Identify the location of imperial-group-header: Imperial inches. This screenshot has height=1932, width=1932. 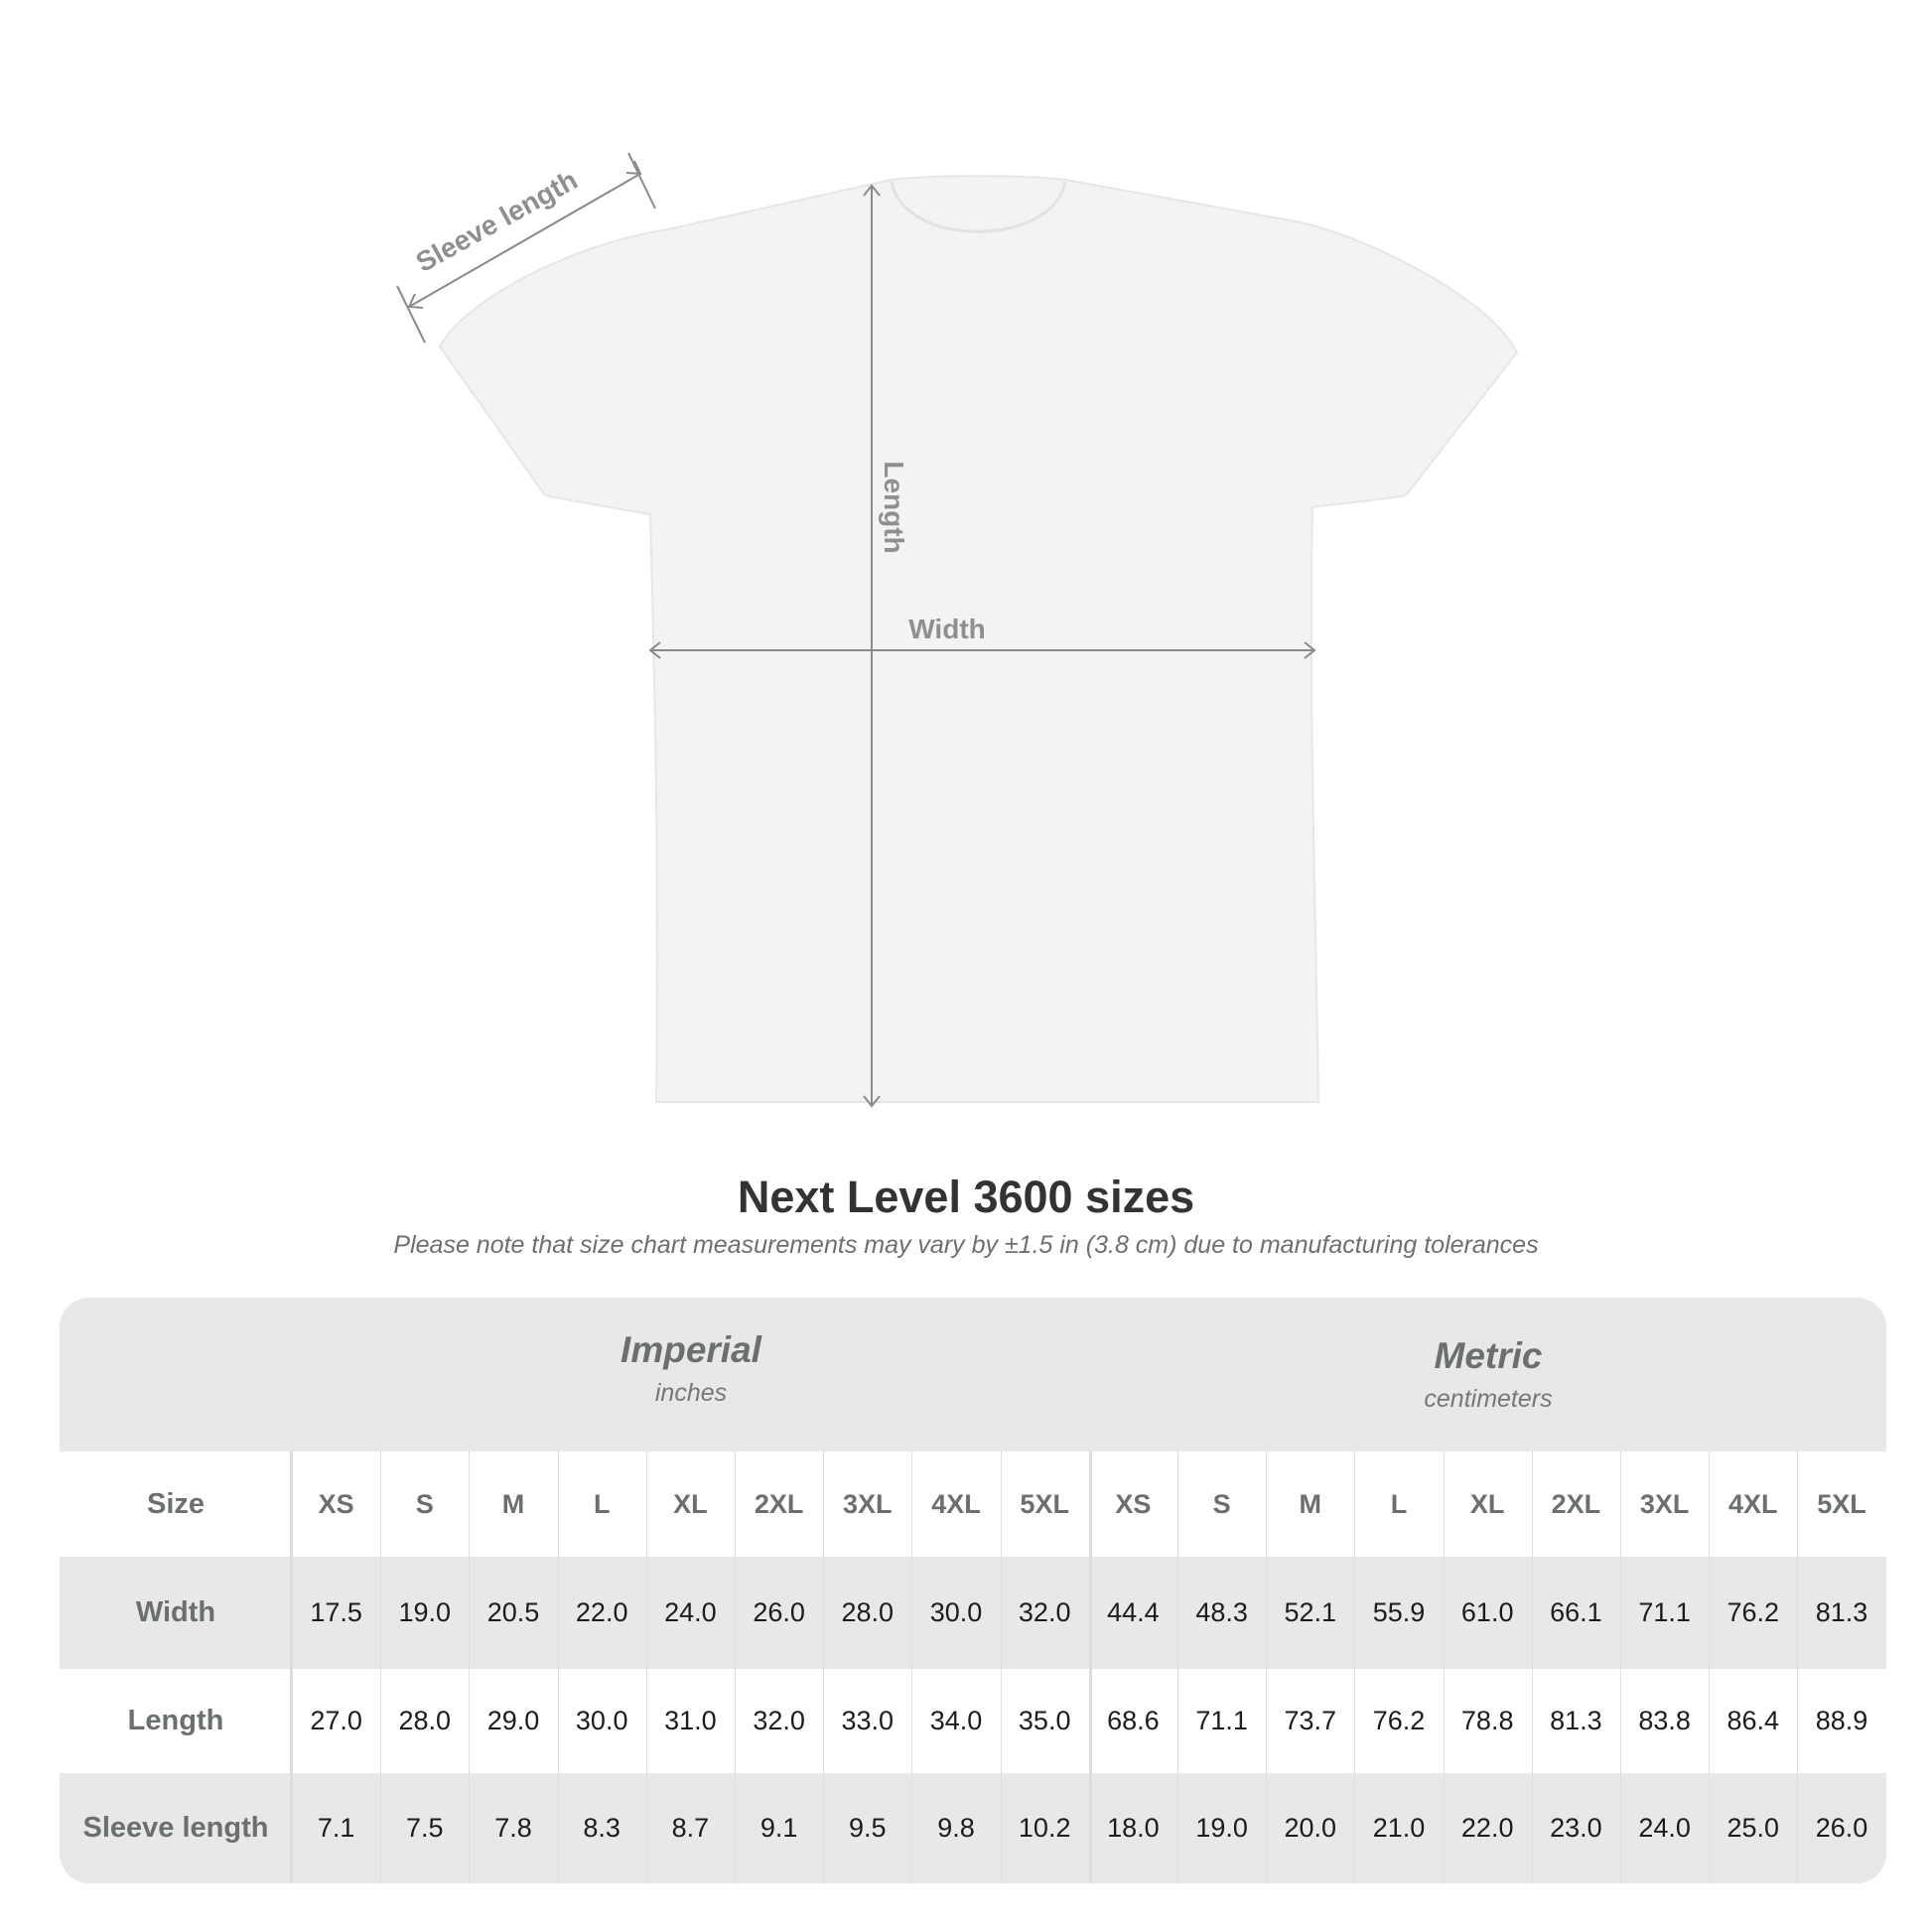
(691, 1369).